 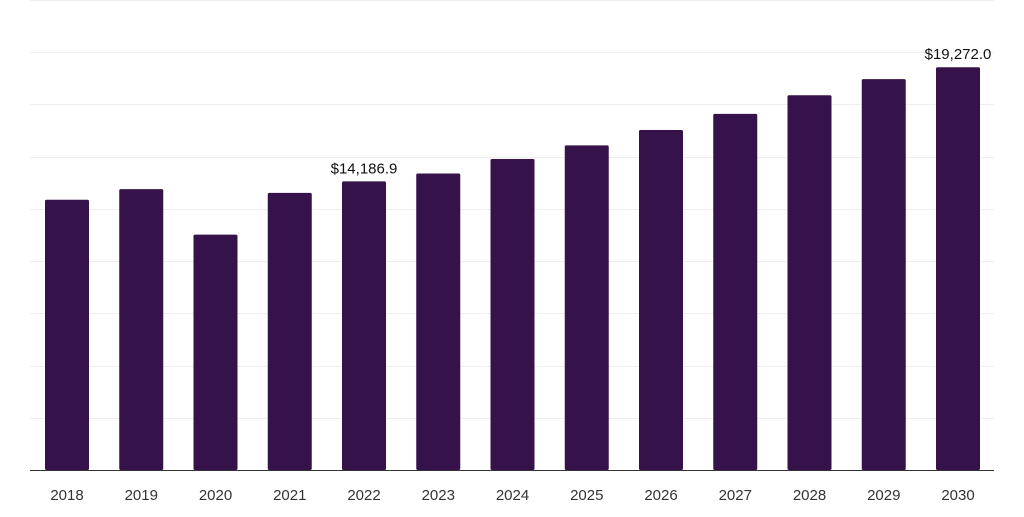 I want to click on bar-2019, so click(x=141, y=329).